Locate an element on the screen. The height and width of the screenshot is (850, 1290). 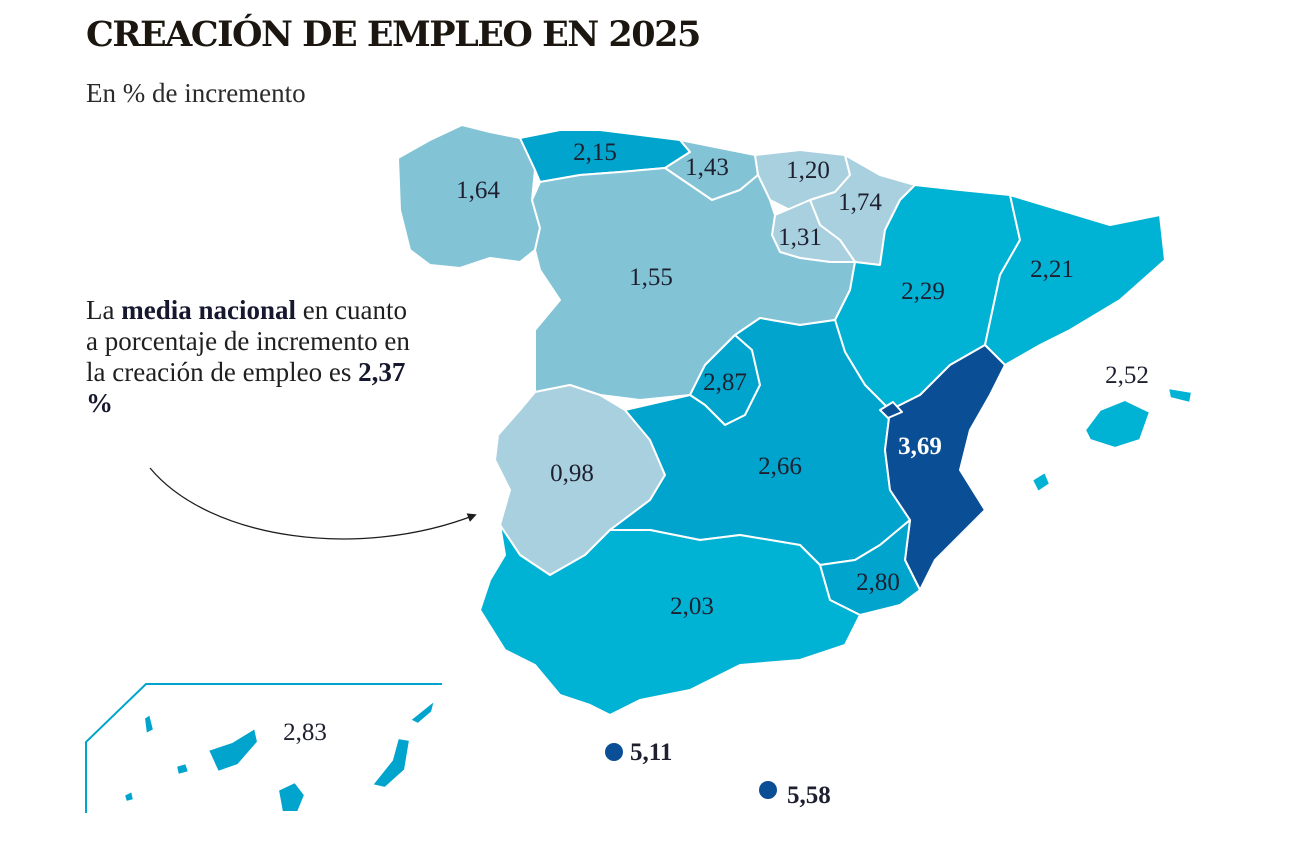
ceuta-marker is located at coordinates (614, 752).